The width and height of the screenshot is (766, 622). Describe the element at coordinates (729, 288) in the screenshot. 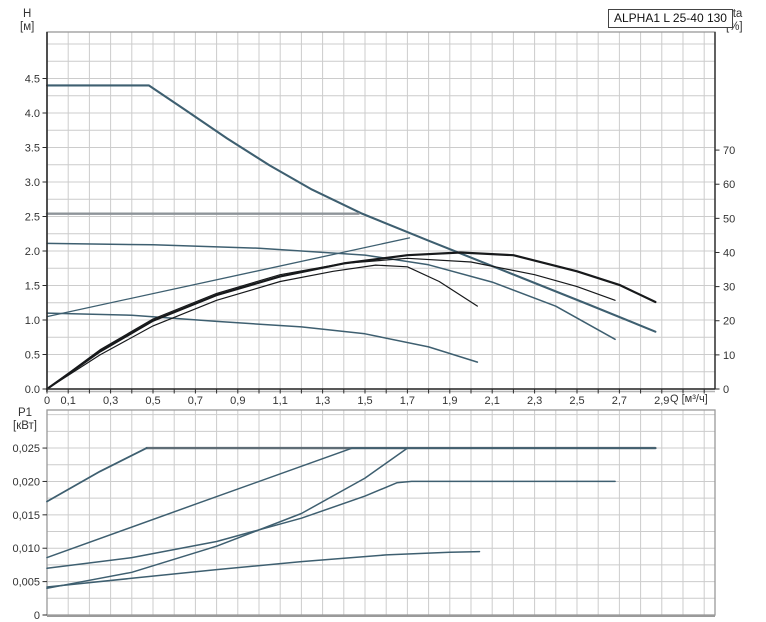

I see `eta-tick-label: 30` at that location.